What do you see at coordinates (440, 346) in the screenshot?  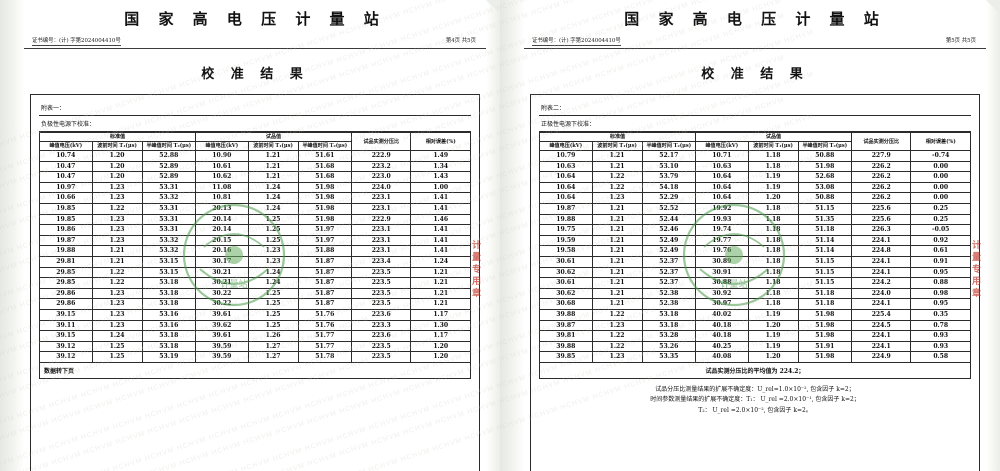 I see `table-cell: 1.20` at bounding box center [440, 346].